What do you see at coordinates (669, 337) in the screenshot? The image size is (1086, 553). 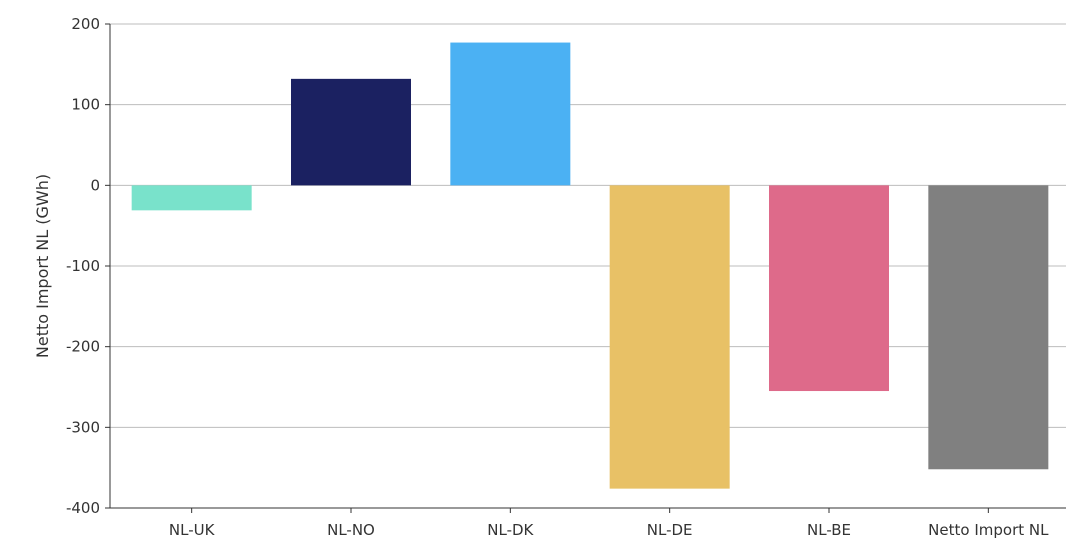 I see `bar-nl-de` at bounding box center [669, 337].